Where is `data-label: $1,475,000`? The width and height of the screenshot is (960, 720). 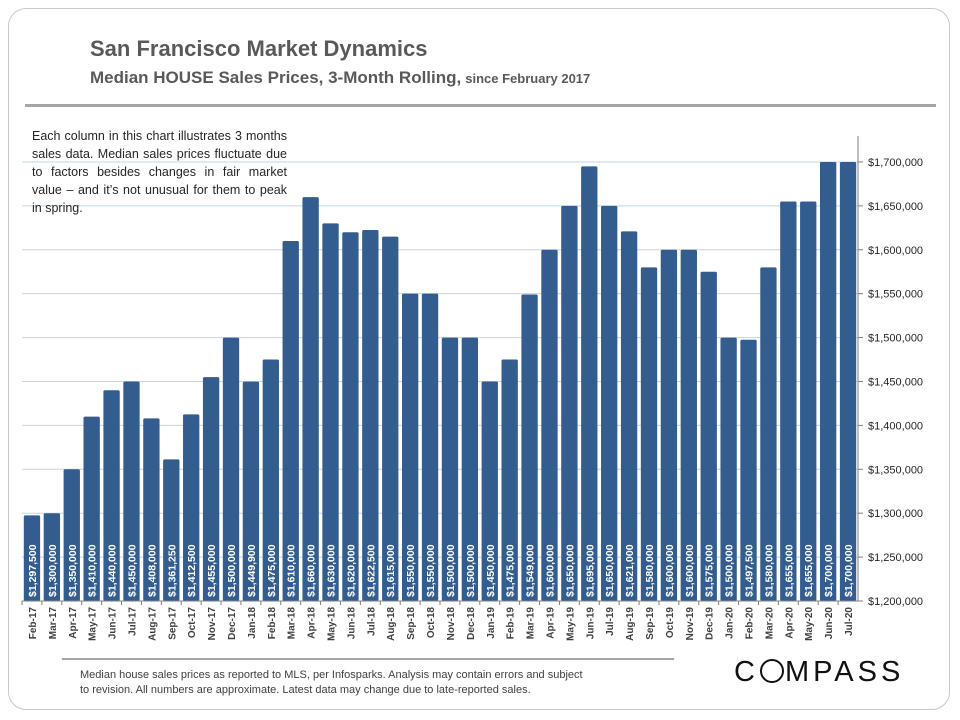 data-label: $1,475,000 is located at coordinates (511, 570).